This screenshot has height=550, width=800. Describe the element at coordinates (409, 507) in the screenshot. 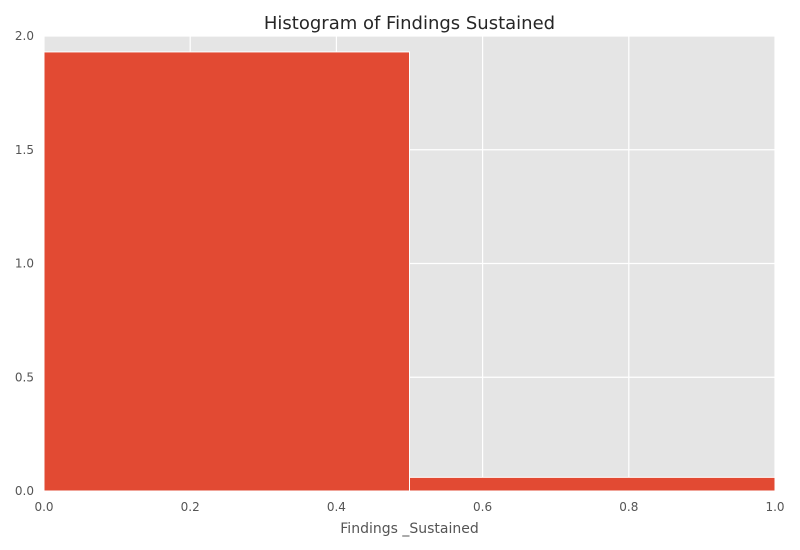

I see `x-tick-labels: 0.0 0.2 0.4 0.6 0.8 1.0` at that location.